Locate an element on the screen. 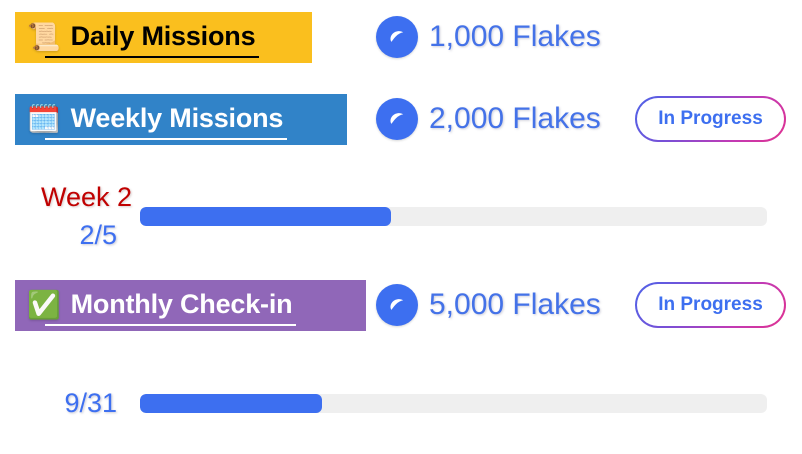 The height and width of the screenshot is (454, 802). mission-badge-weekly: 🗓️ Weekly Missions is located at coordinates (181, 119).